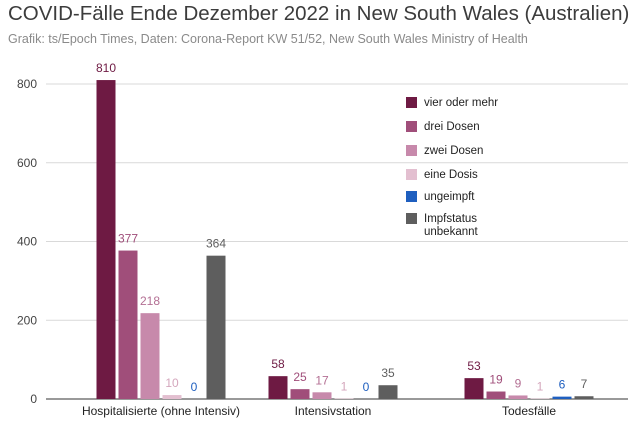 The width and height of the screenshot is (640, 427). Describe the element at coordinates (518, 383) in the screenshot. I see `data-label: 9` at that location.